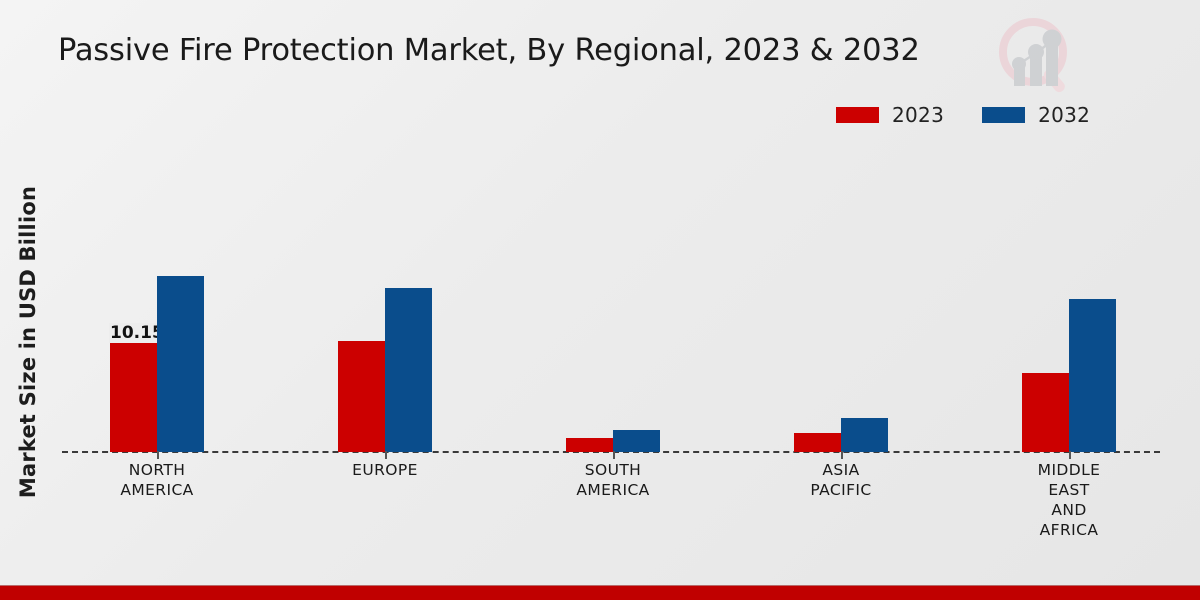 This screenshot has width=1200, height=600. I want to click on bar-2023-north-america: 10.15, so click(137, 387).